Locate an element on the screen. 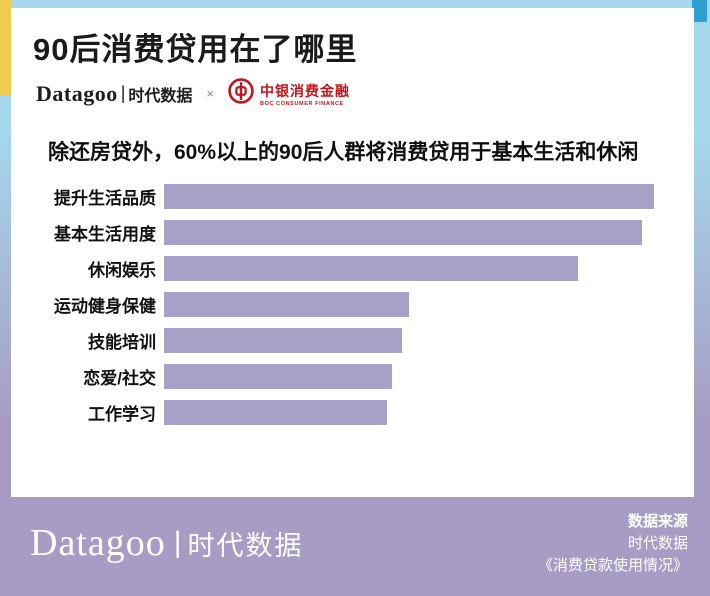  data-source-block: 数据来源 时代数据 《消费贷款使用情况》 is located at coordinates (613, 544).